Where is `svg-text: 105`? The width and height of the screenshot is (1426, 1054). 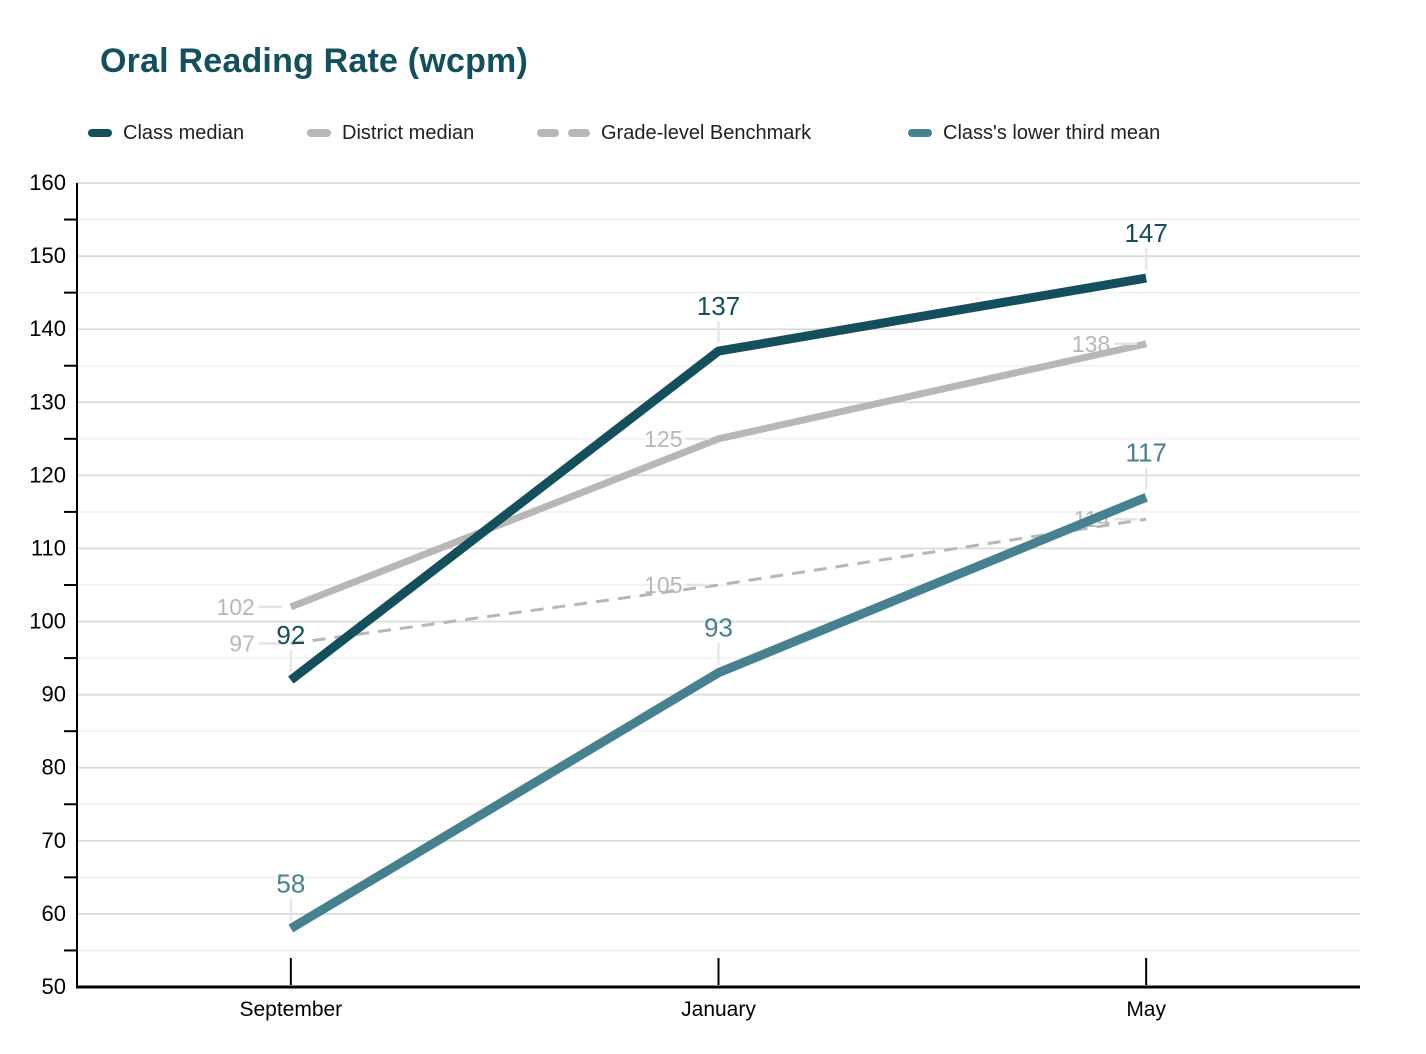 svg-text: 105 is located at coordinates (663, 585).